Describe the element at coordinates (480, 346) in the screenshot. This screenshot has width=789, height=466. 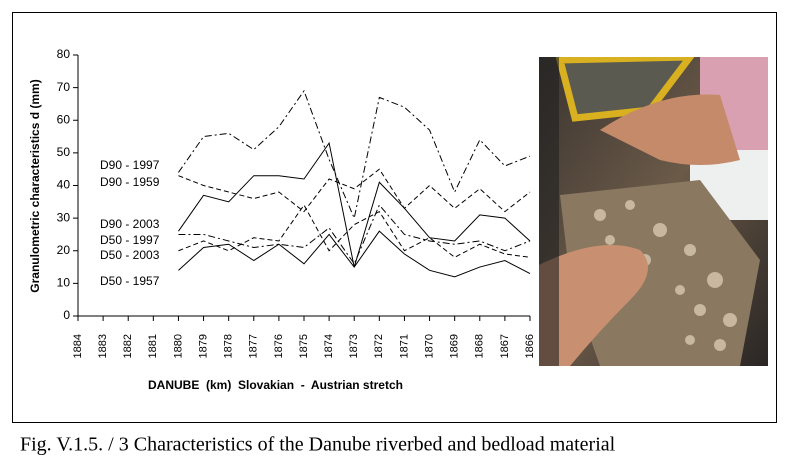
I see `x-tick-label: 1868` at that location.